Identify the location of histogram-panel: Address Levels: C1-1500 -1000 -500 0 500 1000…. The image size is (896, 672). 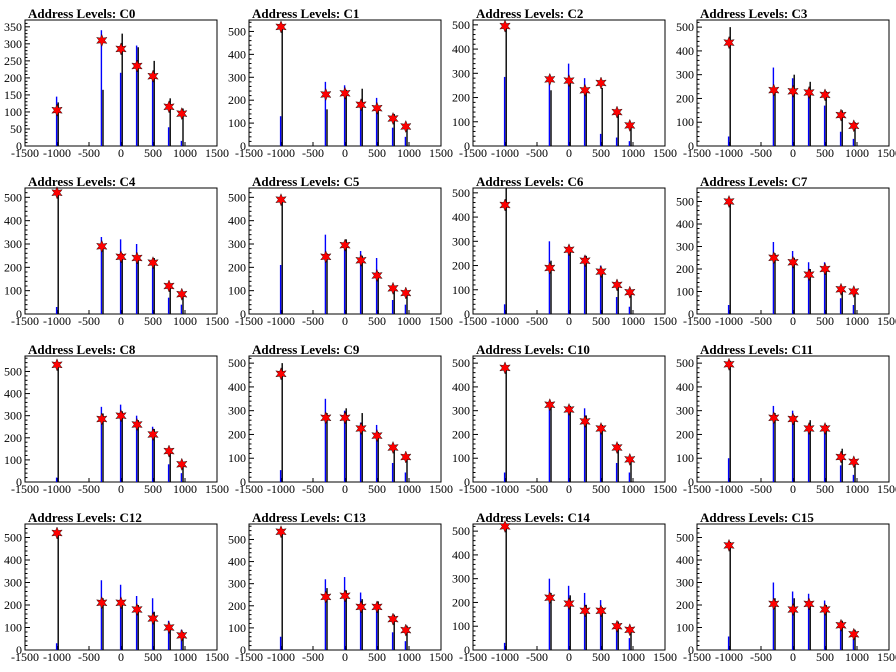
(340, 83).